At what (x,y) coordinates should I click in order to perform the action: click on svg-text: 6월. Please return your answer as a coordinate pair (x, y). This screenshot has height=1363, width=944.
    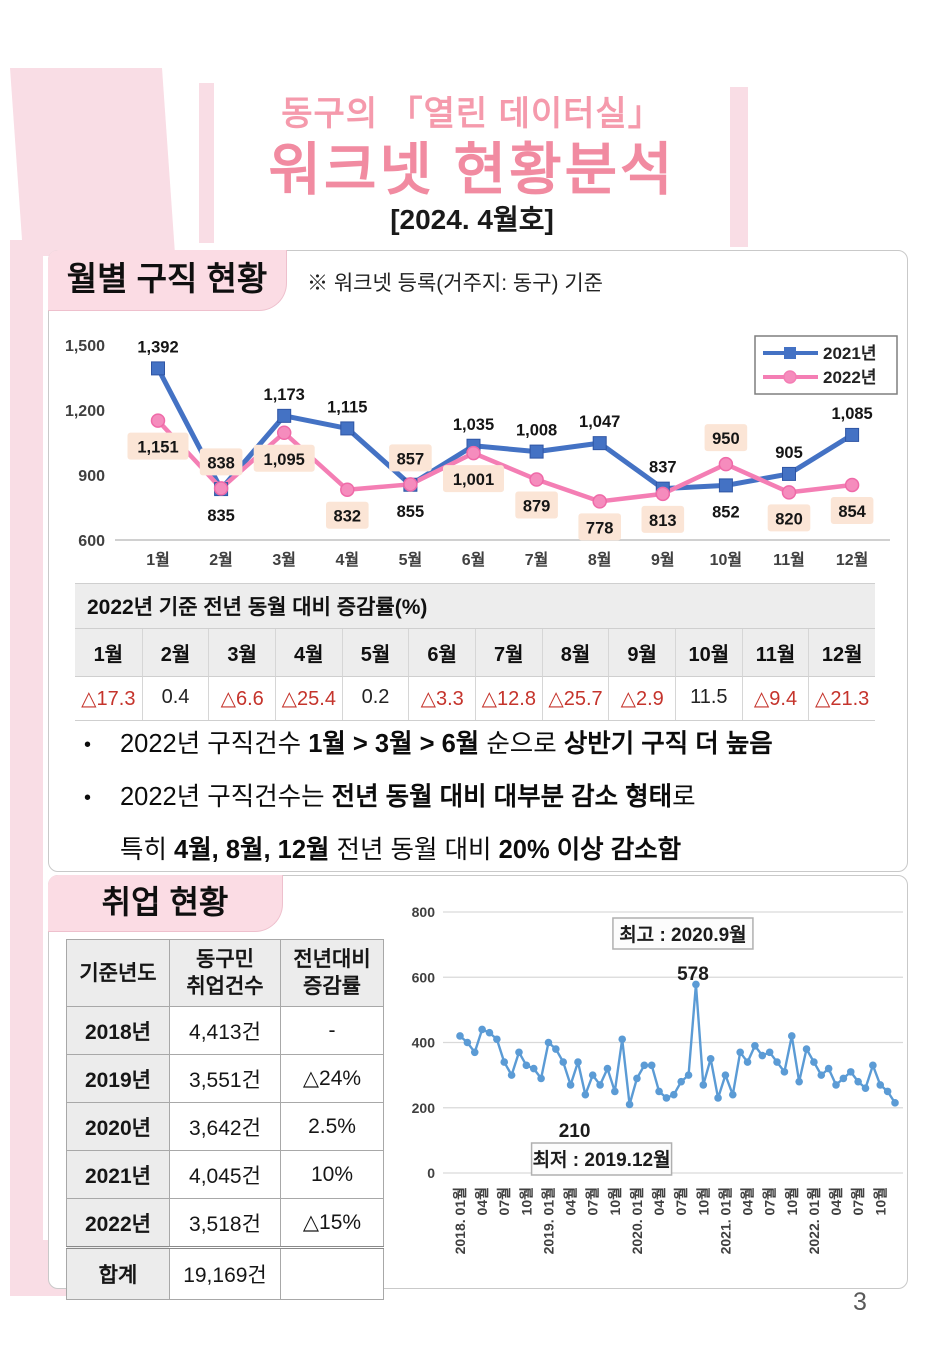
    Looking at the image, I should click on (474, 560).